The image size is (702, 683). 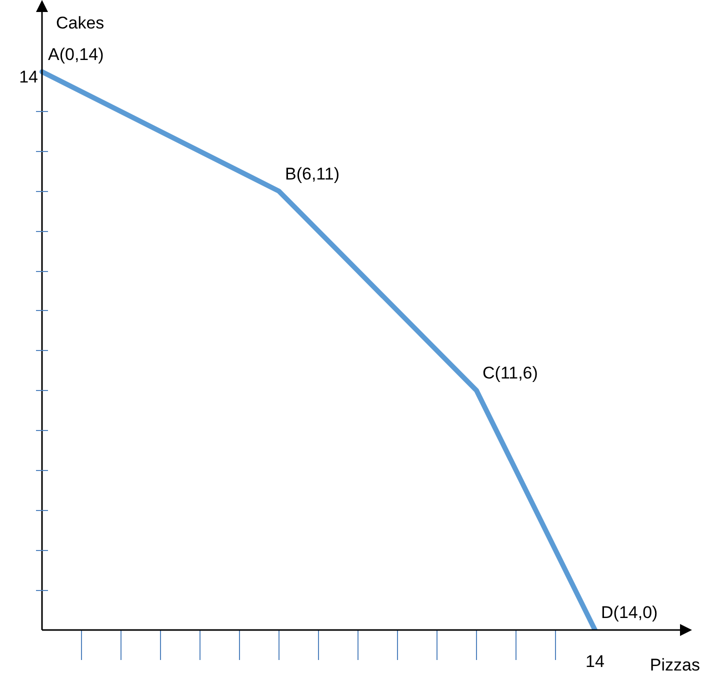 What do you see at coordinates (595, 662) in the screenshot?
I see `text: 14` at bounding box center [595, 662].